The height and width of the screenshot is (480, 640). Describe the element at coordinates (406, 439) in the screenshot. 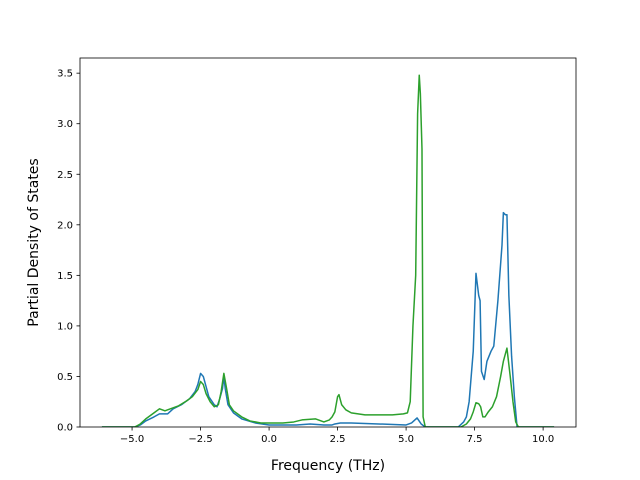

I see `x-tick-label: 5.0` at that location.